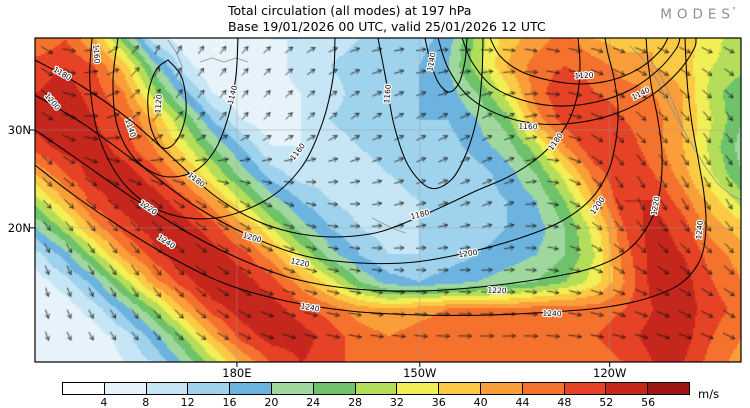 The width and height of the screenshot is (750, 408). Describe the element at coordinates (237, 373) in the screenshot. I see `x-axis-label: 180E` at that location.